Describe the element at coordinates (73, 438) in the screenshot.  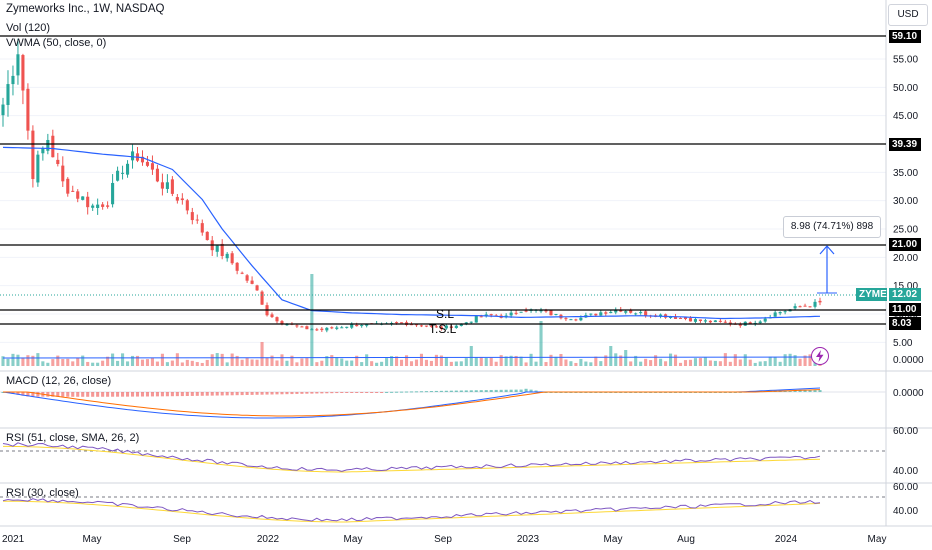
I see `rsi1-legend: RSI (51, close, SMA, 26, 2)` at that location.